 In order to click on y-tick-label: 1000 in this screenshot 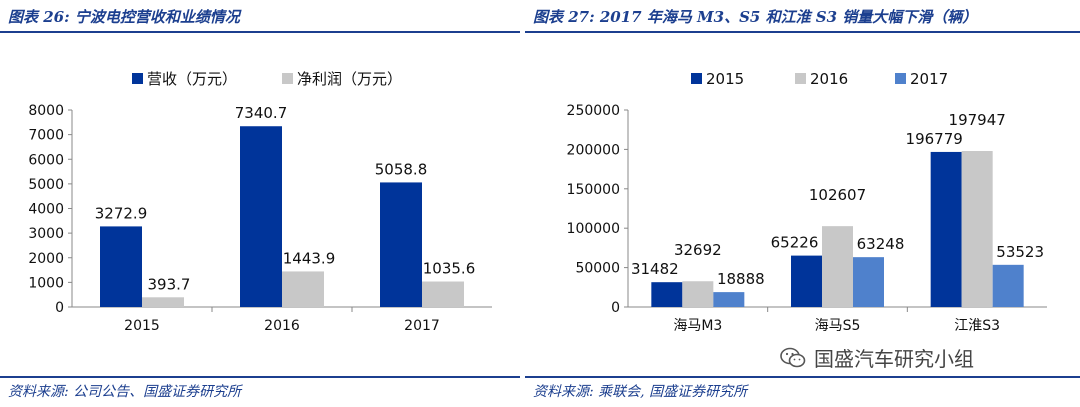, I will do `click(46, 283)`.